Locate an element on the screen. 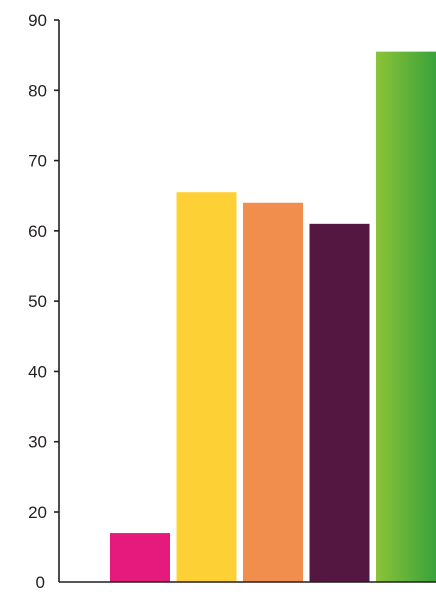 The image size is (436, 592). y-tick-label-80: 80 is located at coordinates (37, 90).